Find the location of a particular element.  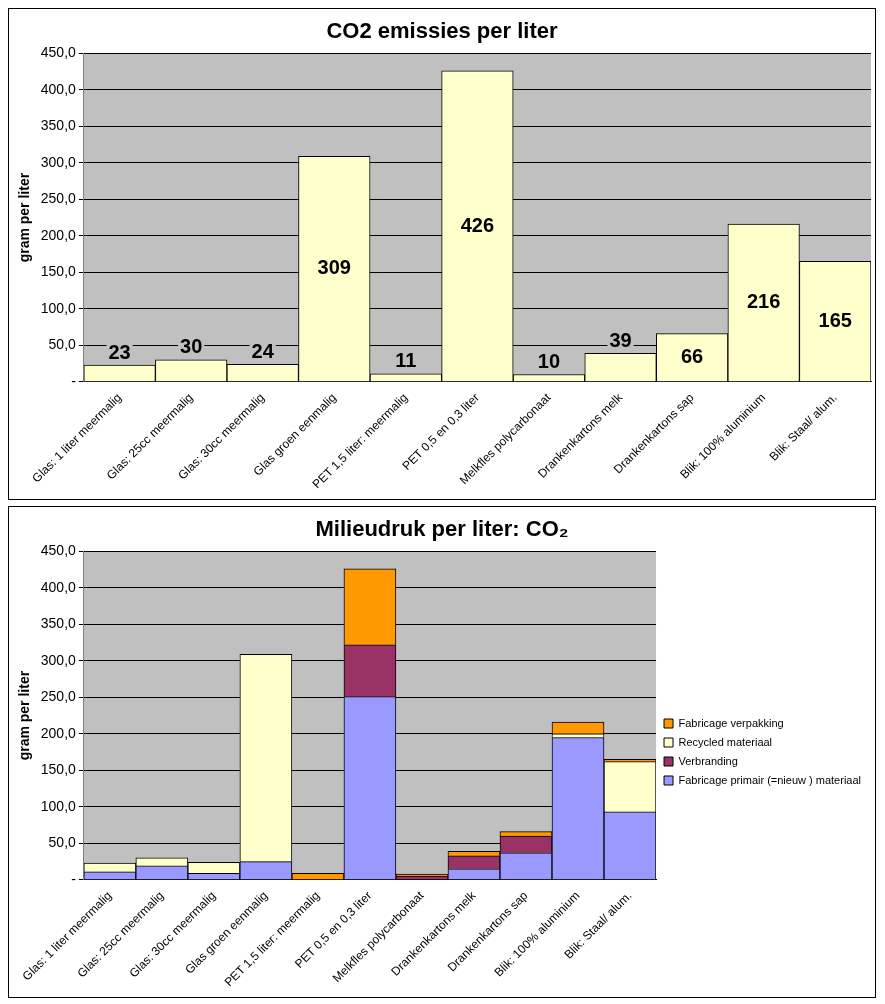

data-label: 216 is located at coordinates (763, 301).